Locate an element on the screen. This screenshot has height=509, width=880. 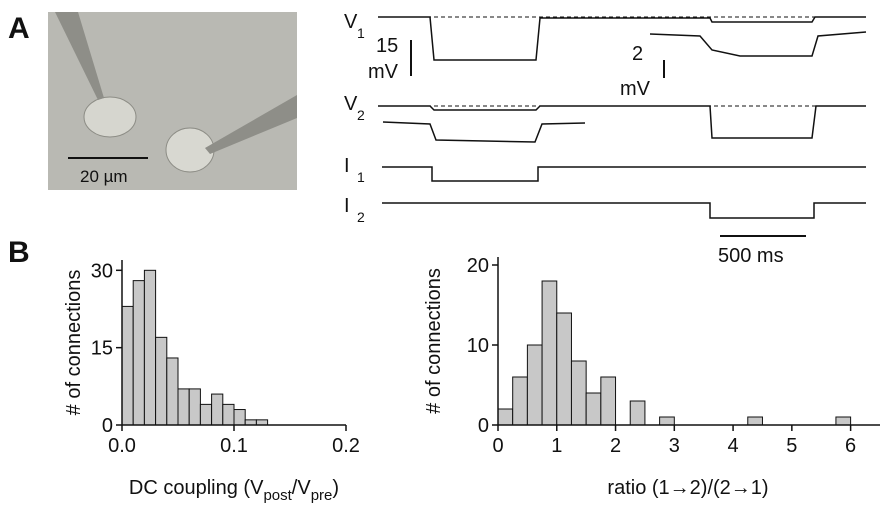
x-label-part: ) is located at coordinates (335, 488).